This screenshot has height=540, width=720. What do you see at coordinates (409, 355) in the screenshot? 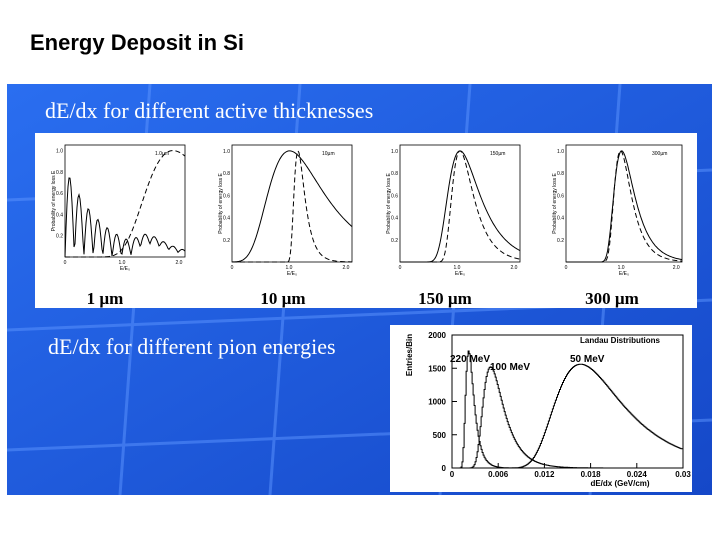
I see `y-axis-label: Entries/Bin` at bounding box center [409, 355].